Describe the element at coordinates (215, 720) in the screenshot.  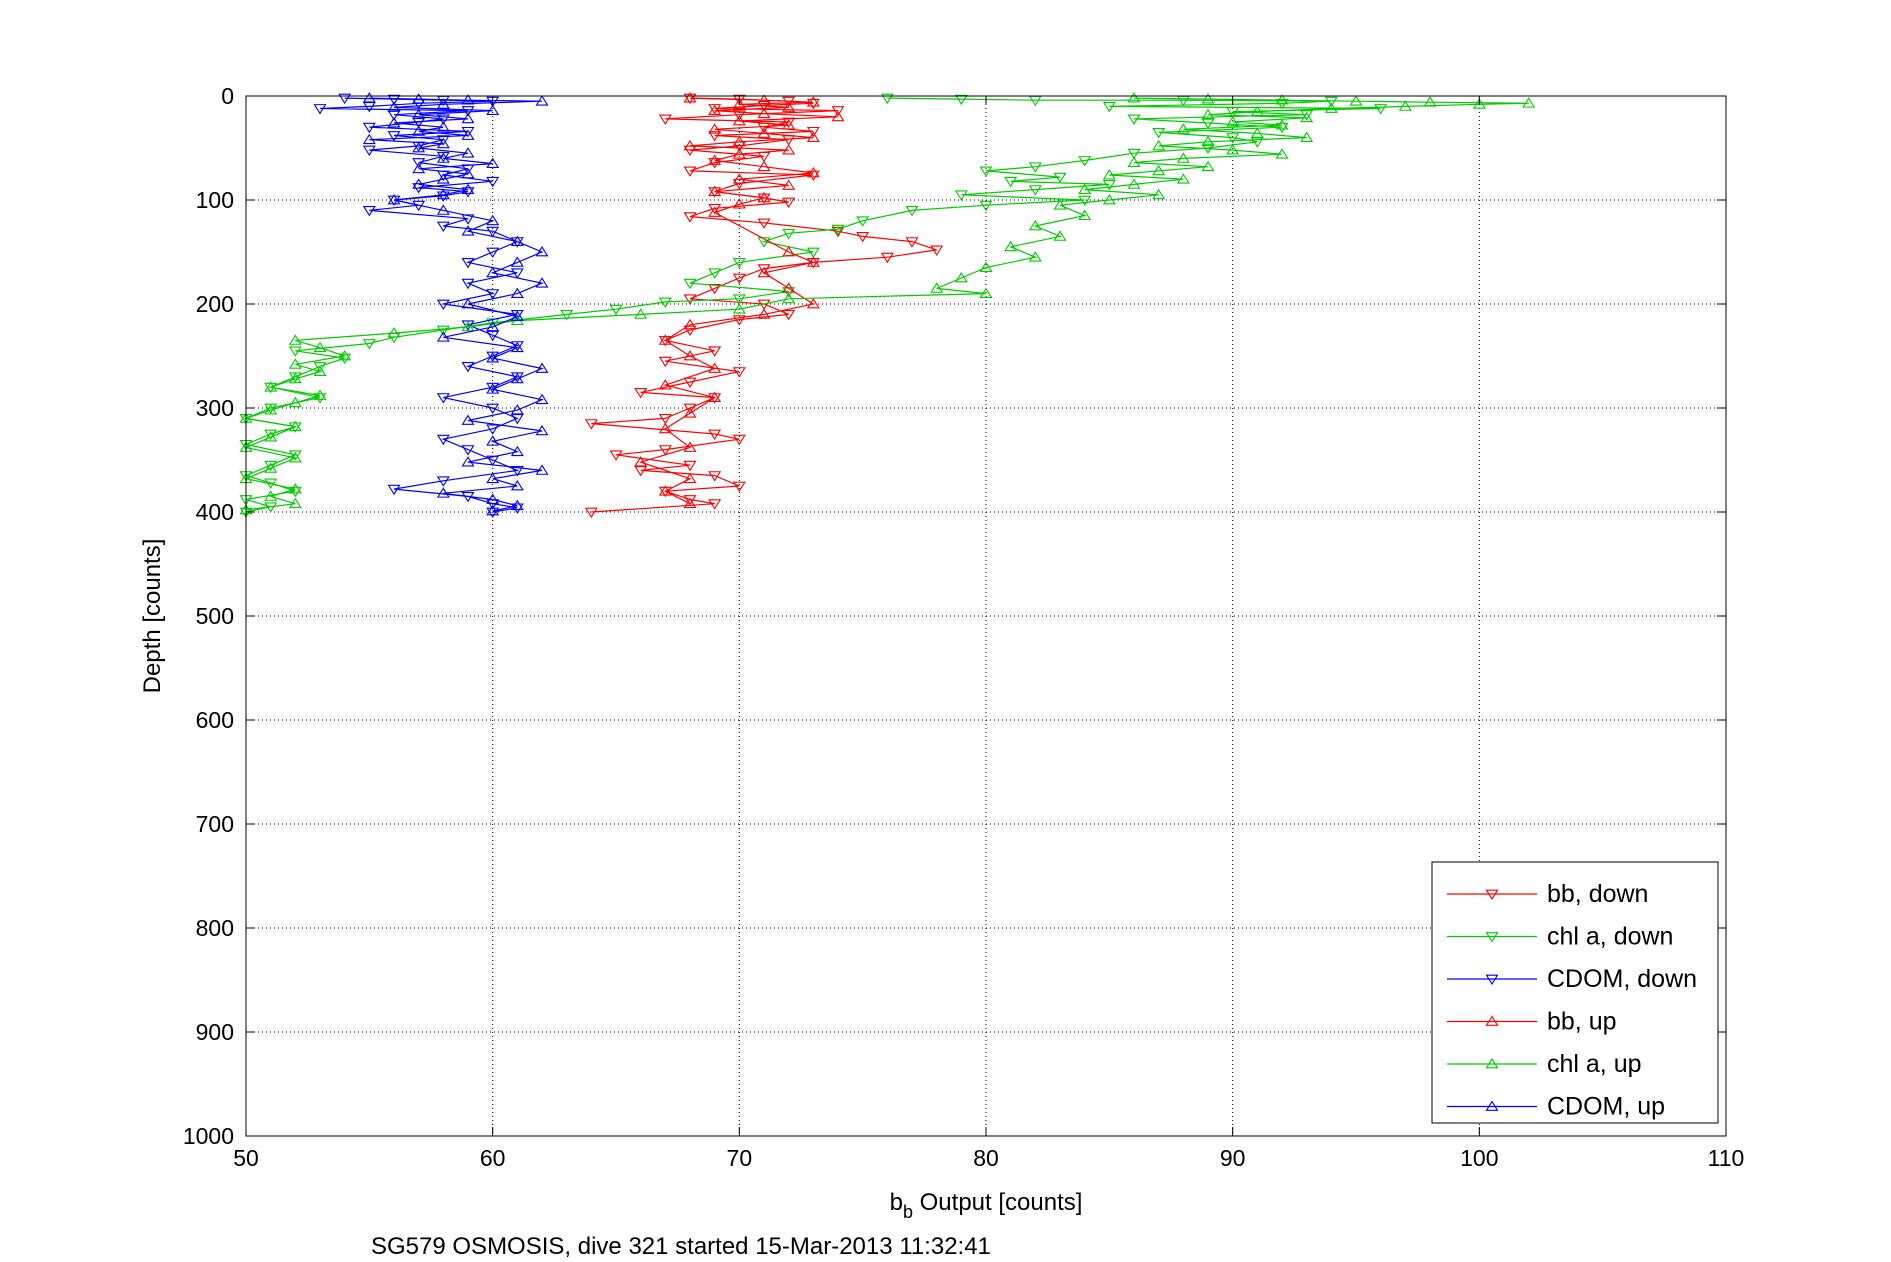
I see `y-tick-label: 600` at that location.